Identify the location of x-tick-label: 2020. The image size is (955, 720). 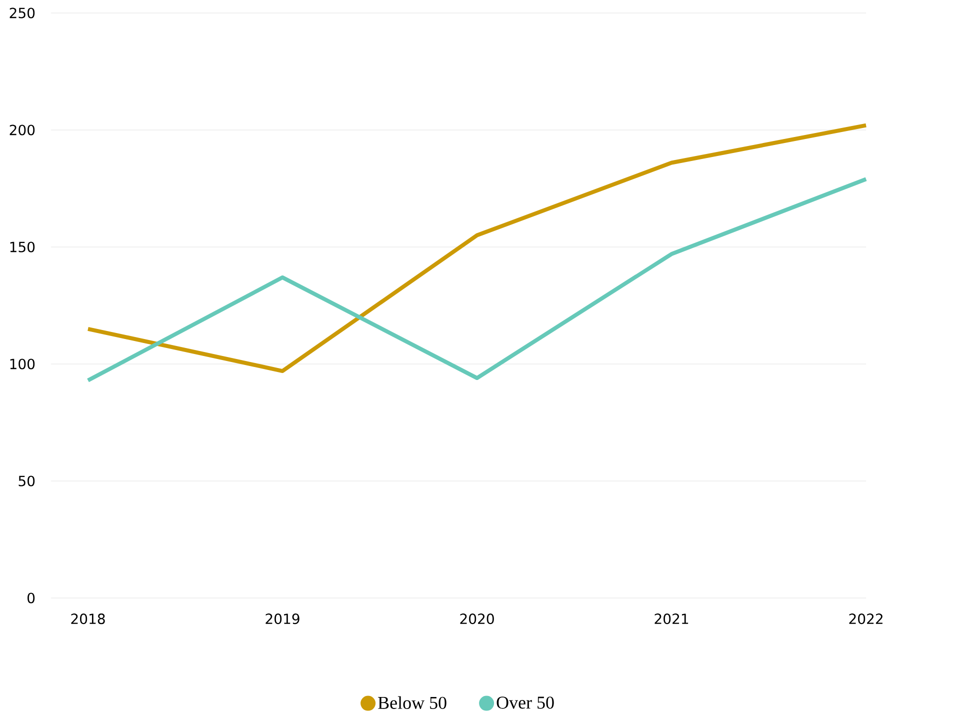
(477, 619).